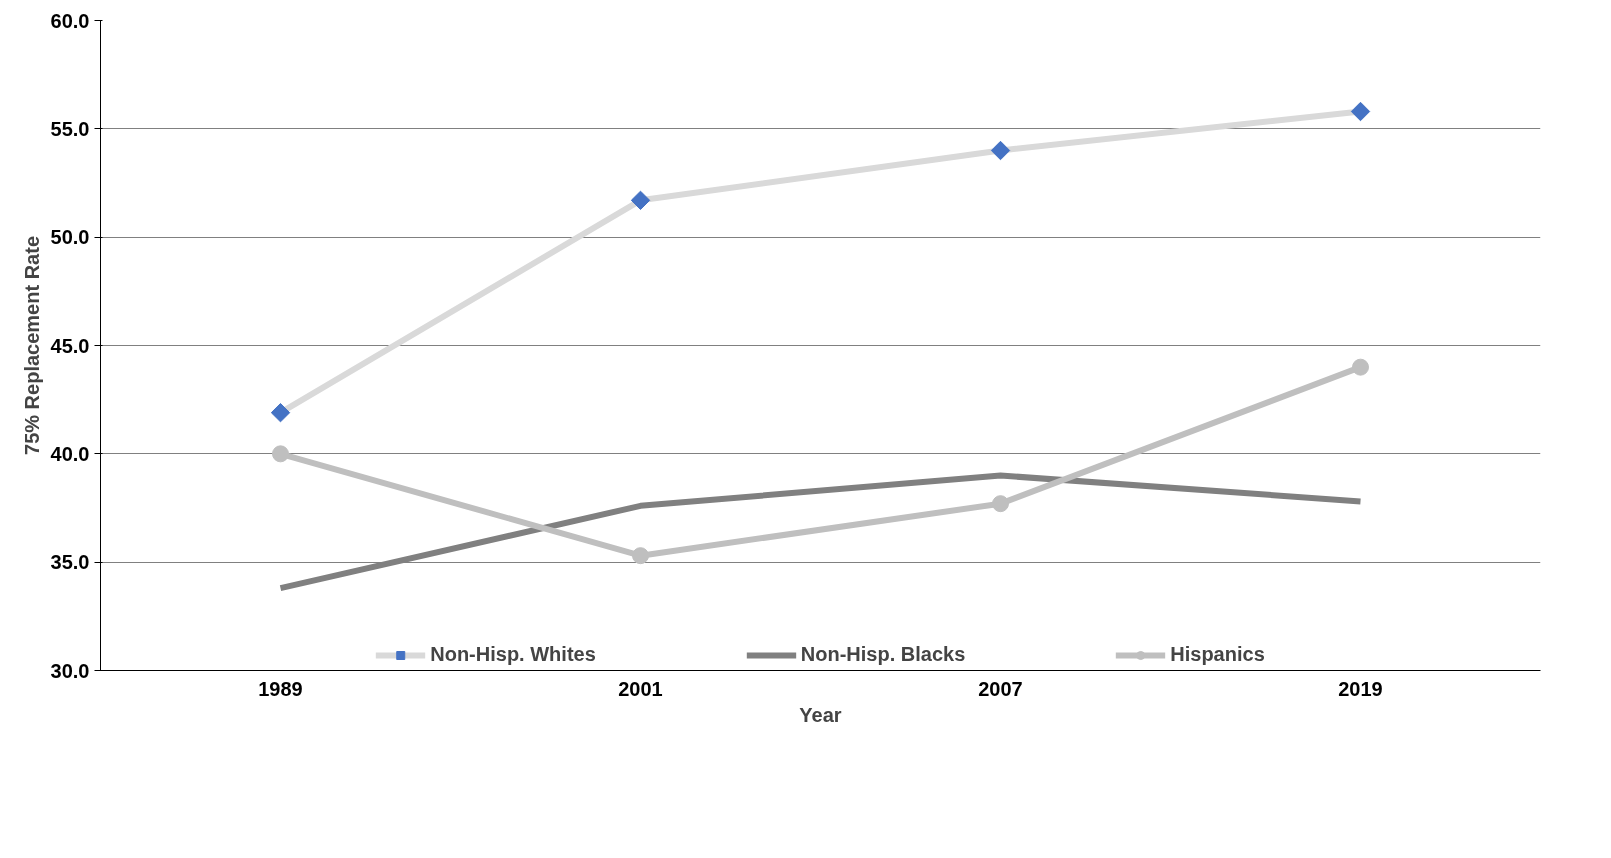  Describe the element at coordinates (70, 453) in the screenshot. I see `y-tick-label: 40.0` at that location.